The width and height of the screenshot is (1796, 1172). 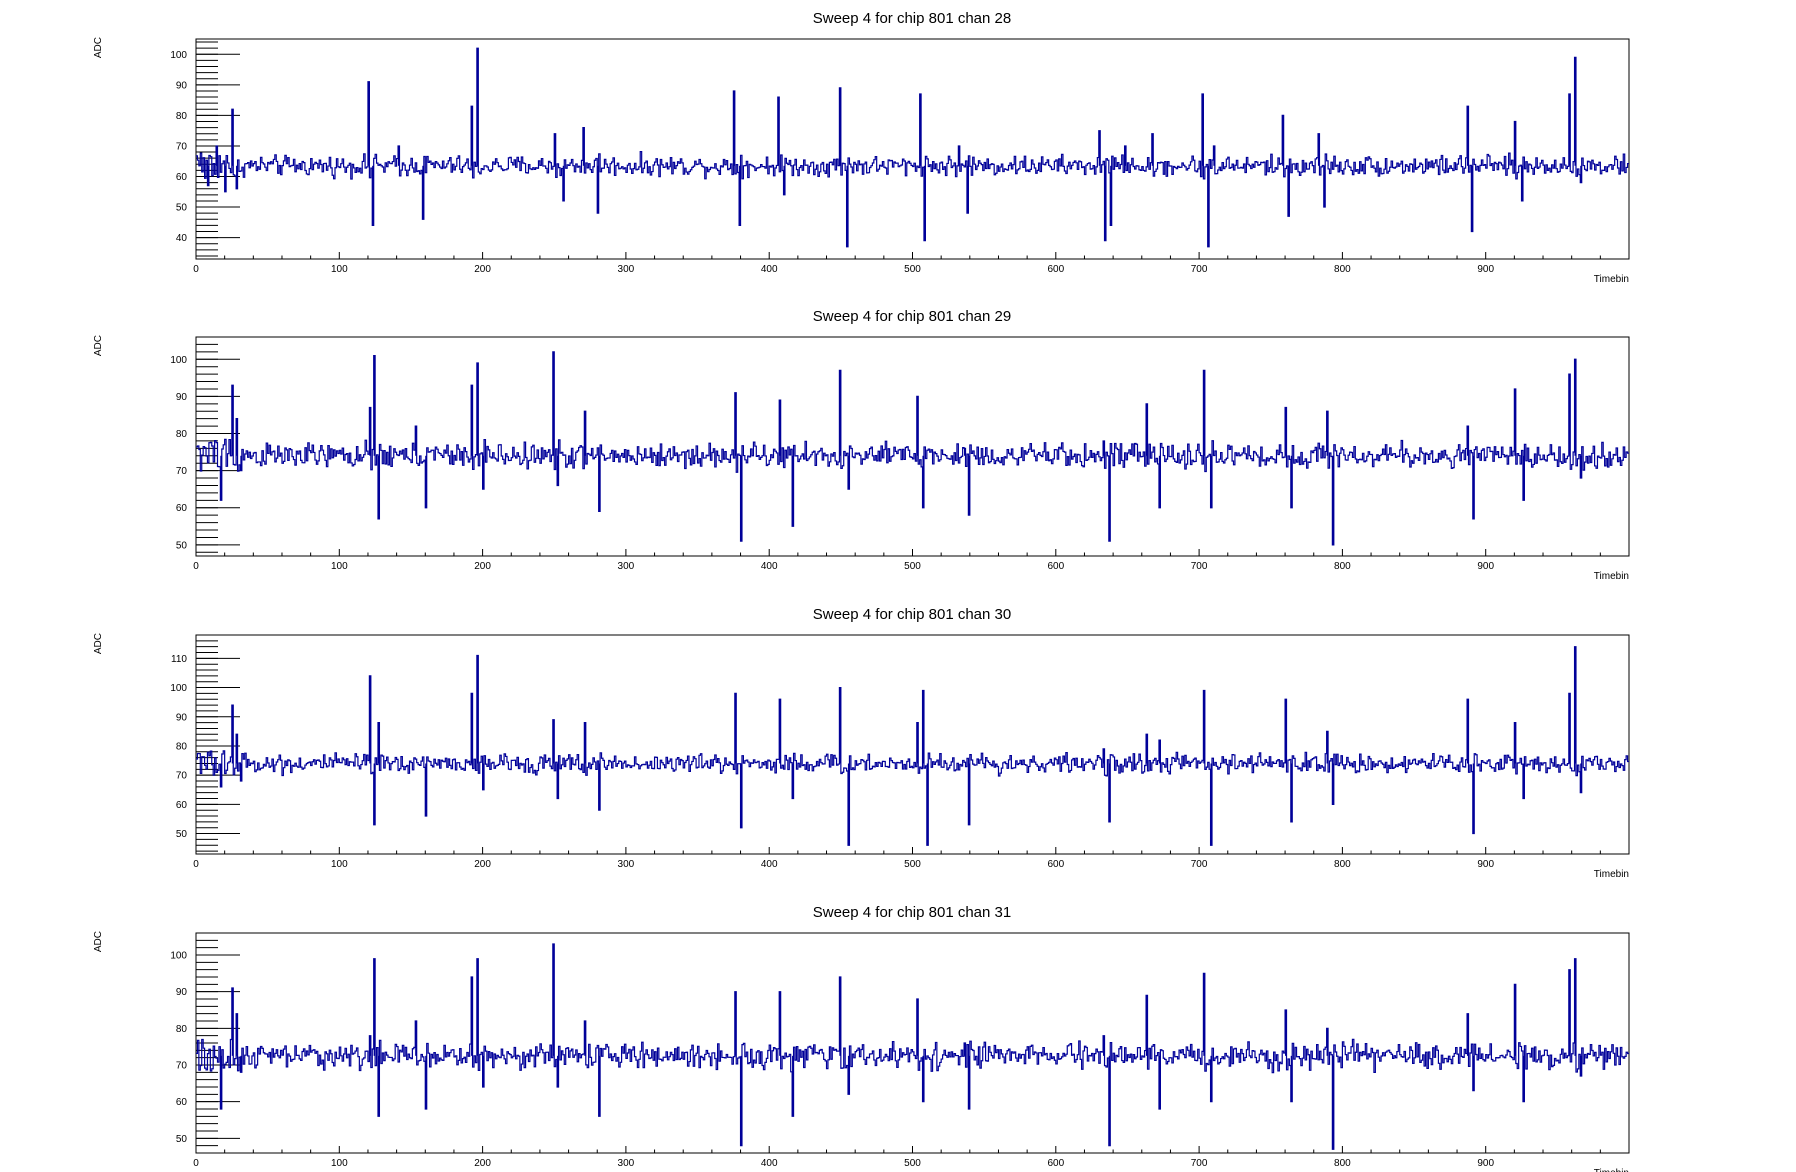 What do you see at coordinates (912, 316) in the screenshot?
I see `plot-title: Sweep 4 for chip 801 chan 29` at bounding box center [912, 316].